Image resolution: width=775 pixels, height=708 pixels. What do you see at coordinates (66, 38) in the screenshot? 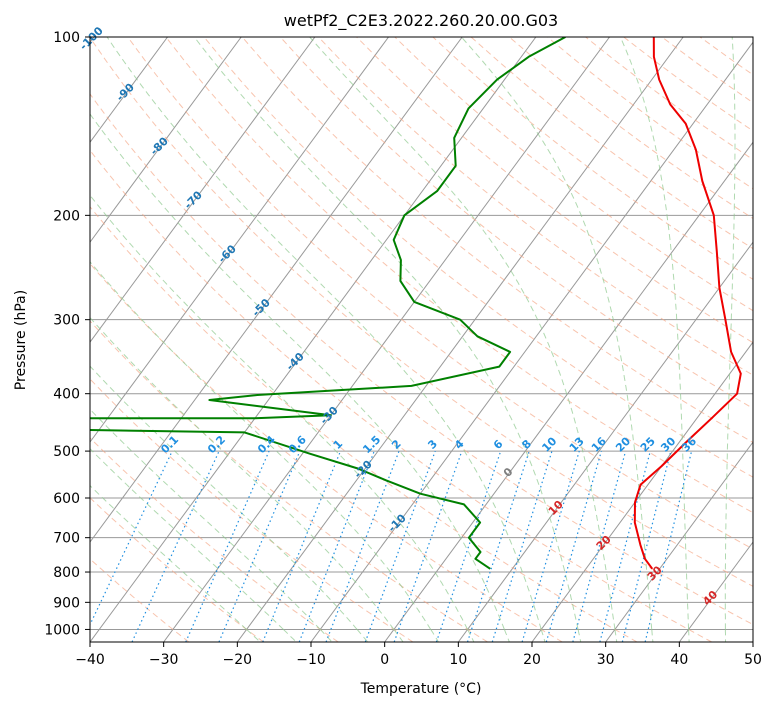
I see `y-tick-label: 100` at bounding box center [66, 38].